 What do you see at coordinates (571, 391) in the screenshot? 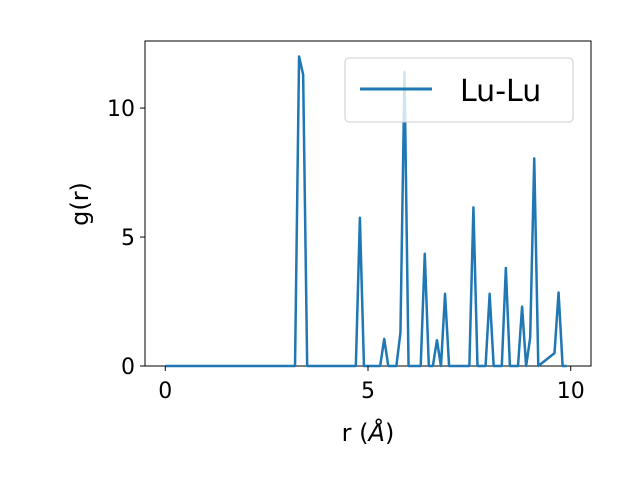
I see `x-tick-label: 10` at bounding box center [571, 391].